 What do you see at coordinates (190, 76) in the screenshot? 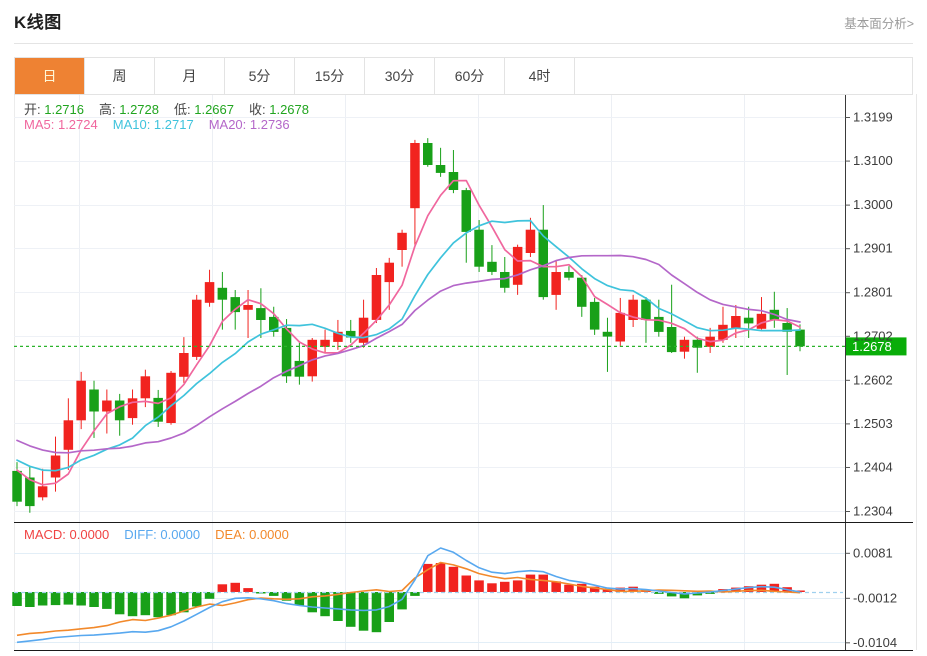
I see `tab-month: 月` at bounding box center [190, 76].